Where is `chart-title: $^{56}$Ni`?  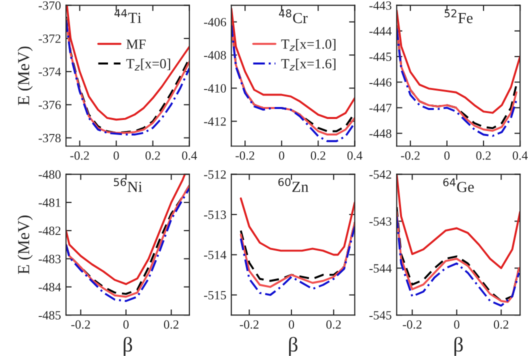
chart-title: $^{56}$Ni is located at coordinates (128, 185).